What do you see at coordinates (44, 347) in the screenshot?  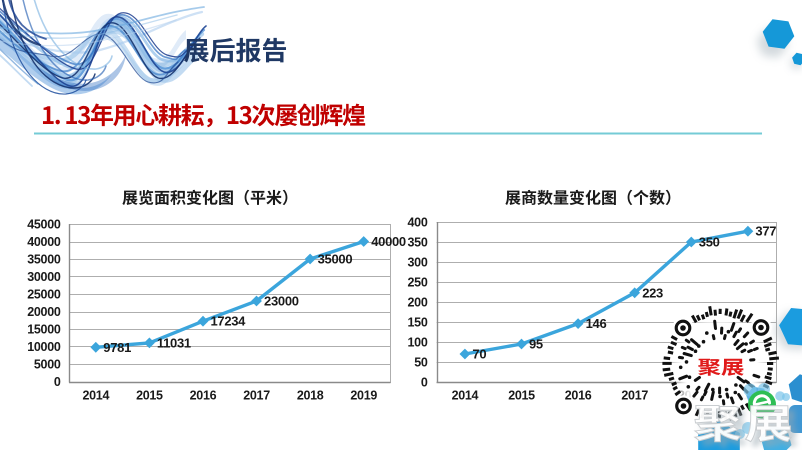 I see `svg-text: 10000` at bounding box center [44, 347].